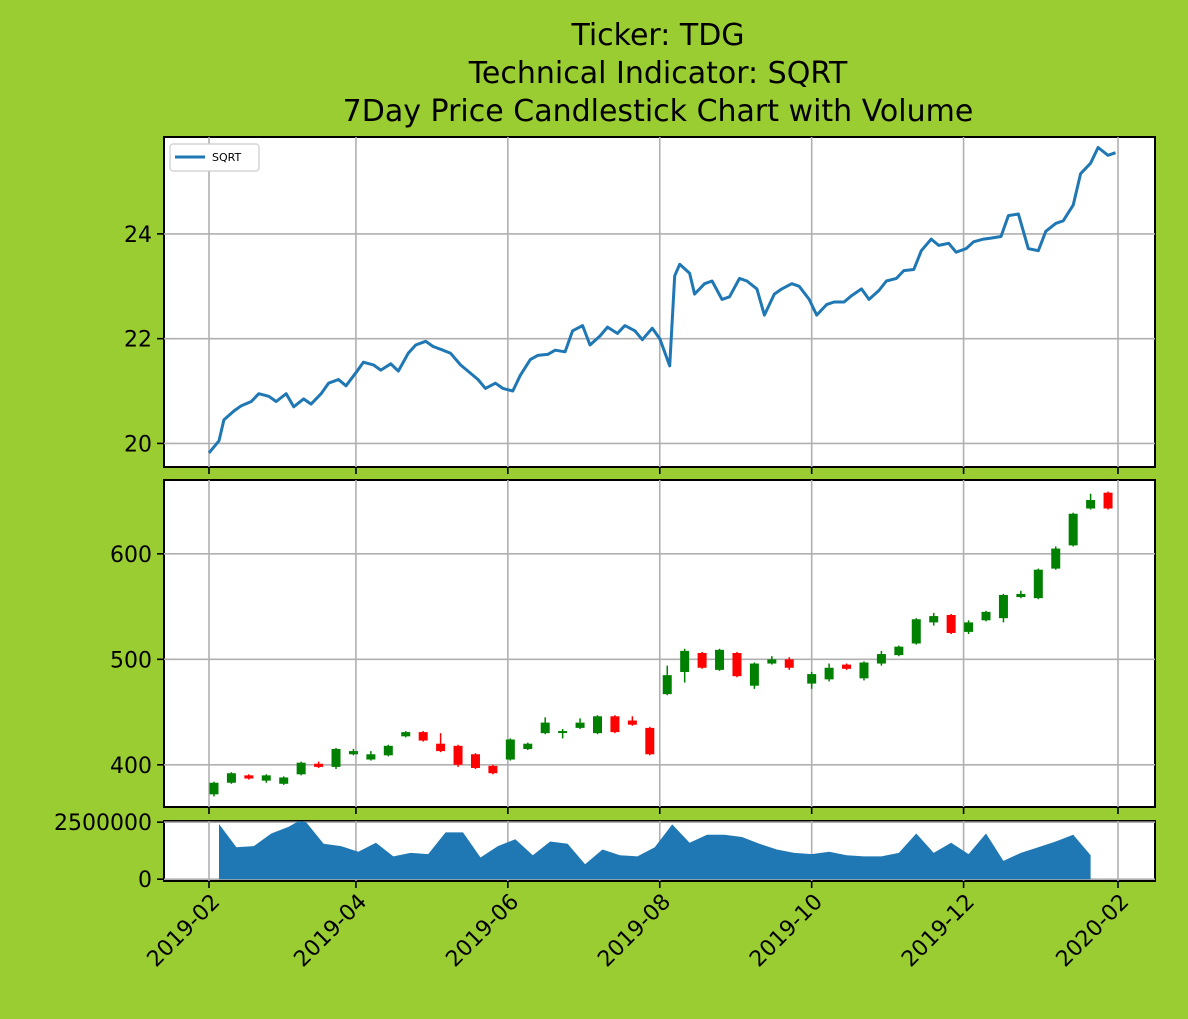 The width and height of the screenshot is (1188, 1019). I want to click on x-tick-label: 2019-04, so click(331, 931).